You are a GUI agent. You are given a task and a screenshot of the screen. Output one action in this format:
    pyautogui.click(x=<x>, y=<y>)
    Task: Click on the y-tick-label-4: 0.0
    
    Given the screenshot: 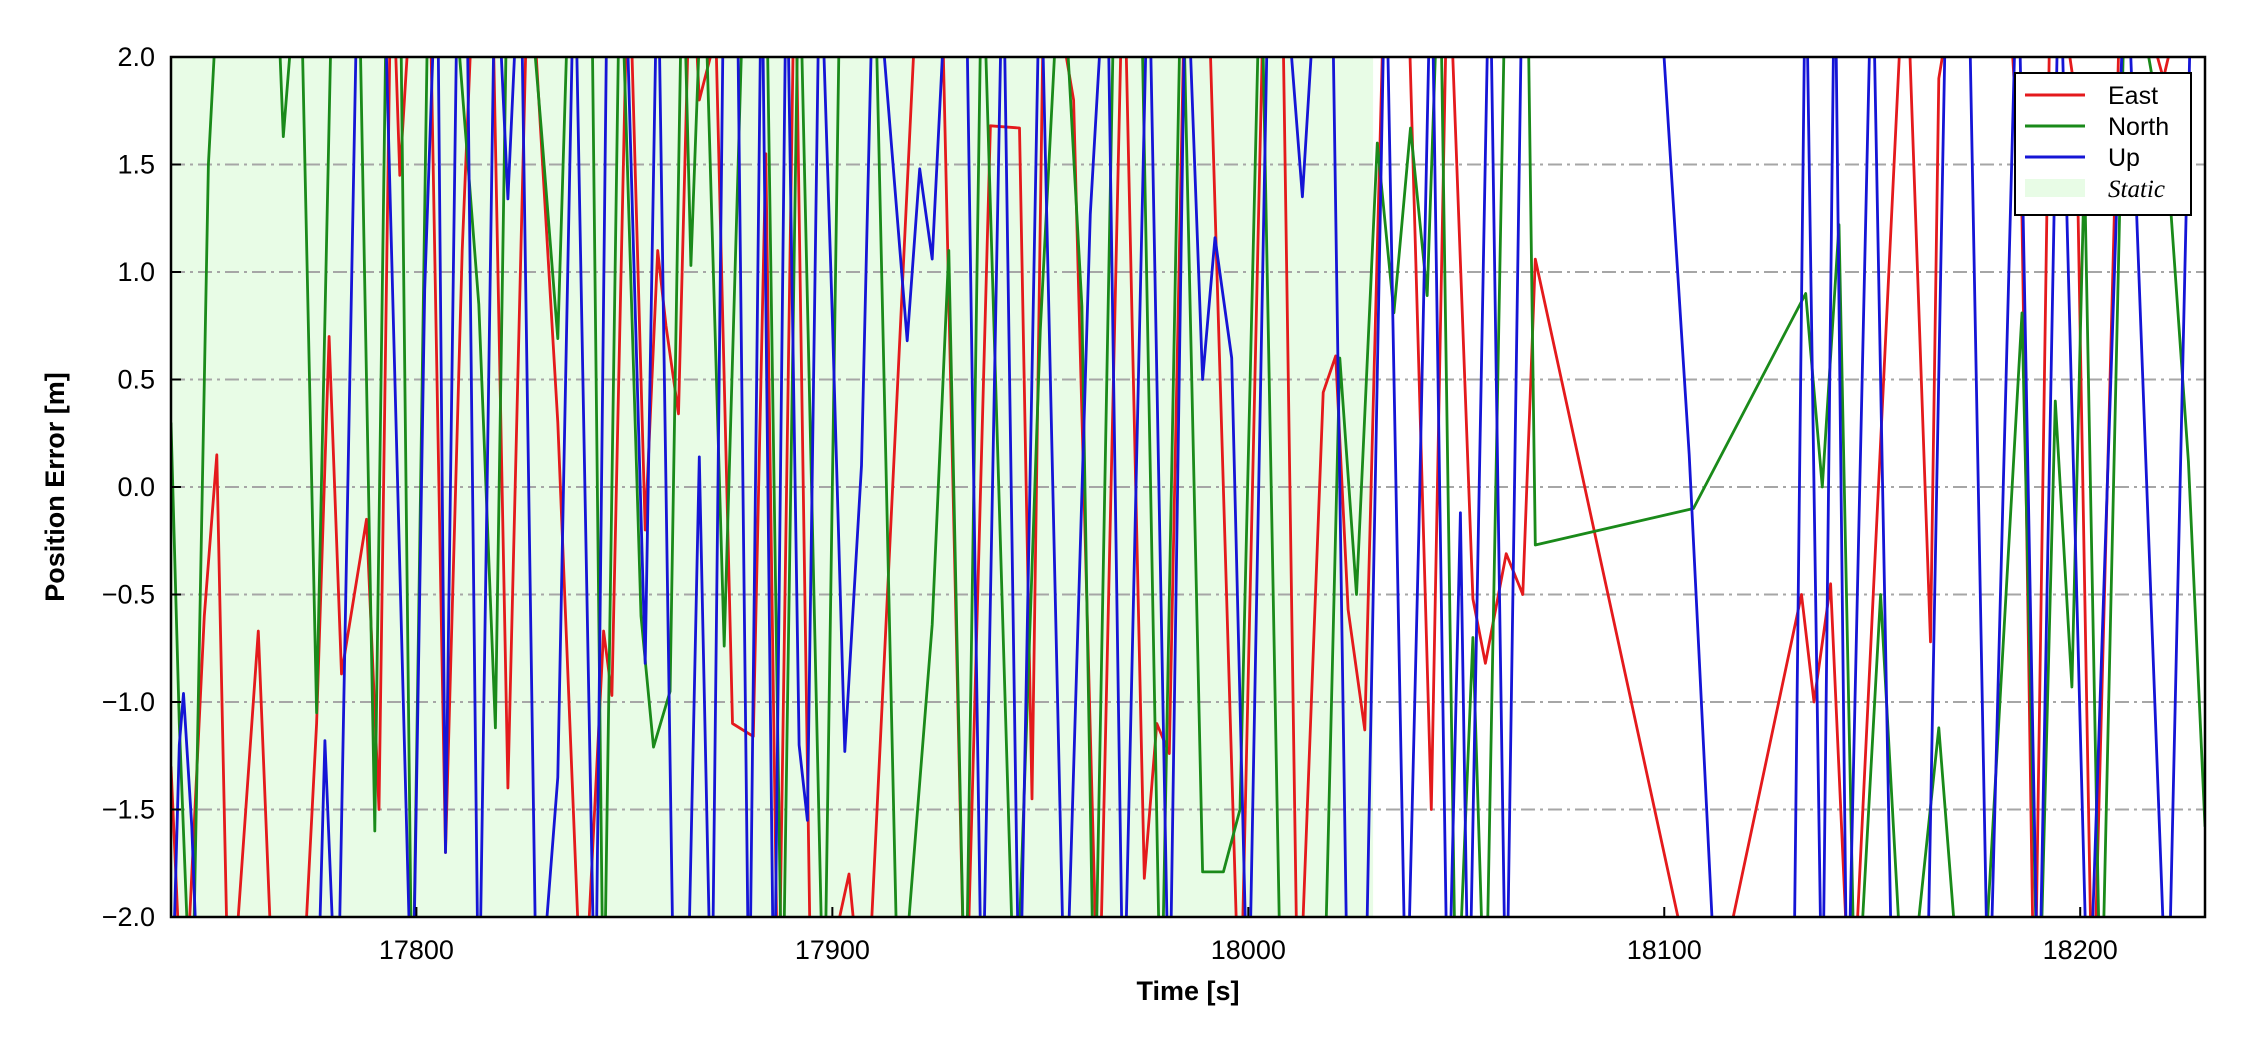 What is the action you would take?
    pyautogui.click(x=136, y=487)
    